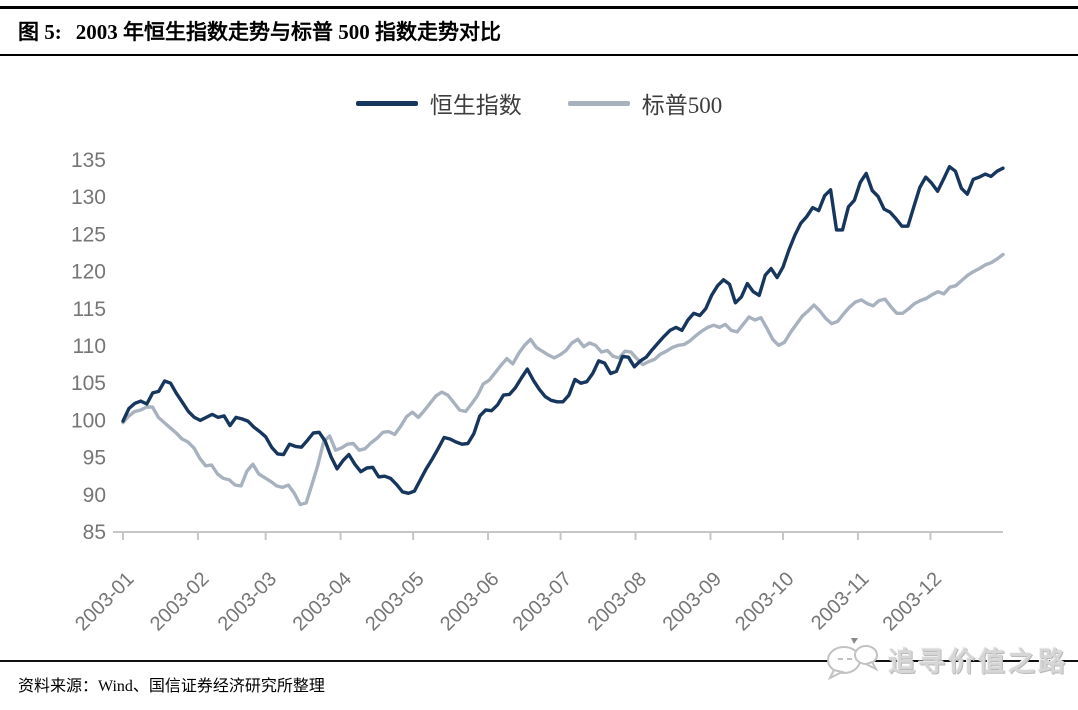  I want to click on legend-item-sp500: 标普500, so click(645, 103).